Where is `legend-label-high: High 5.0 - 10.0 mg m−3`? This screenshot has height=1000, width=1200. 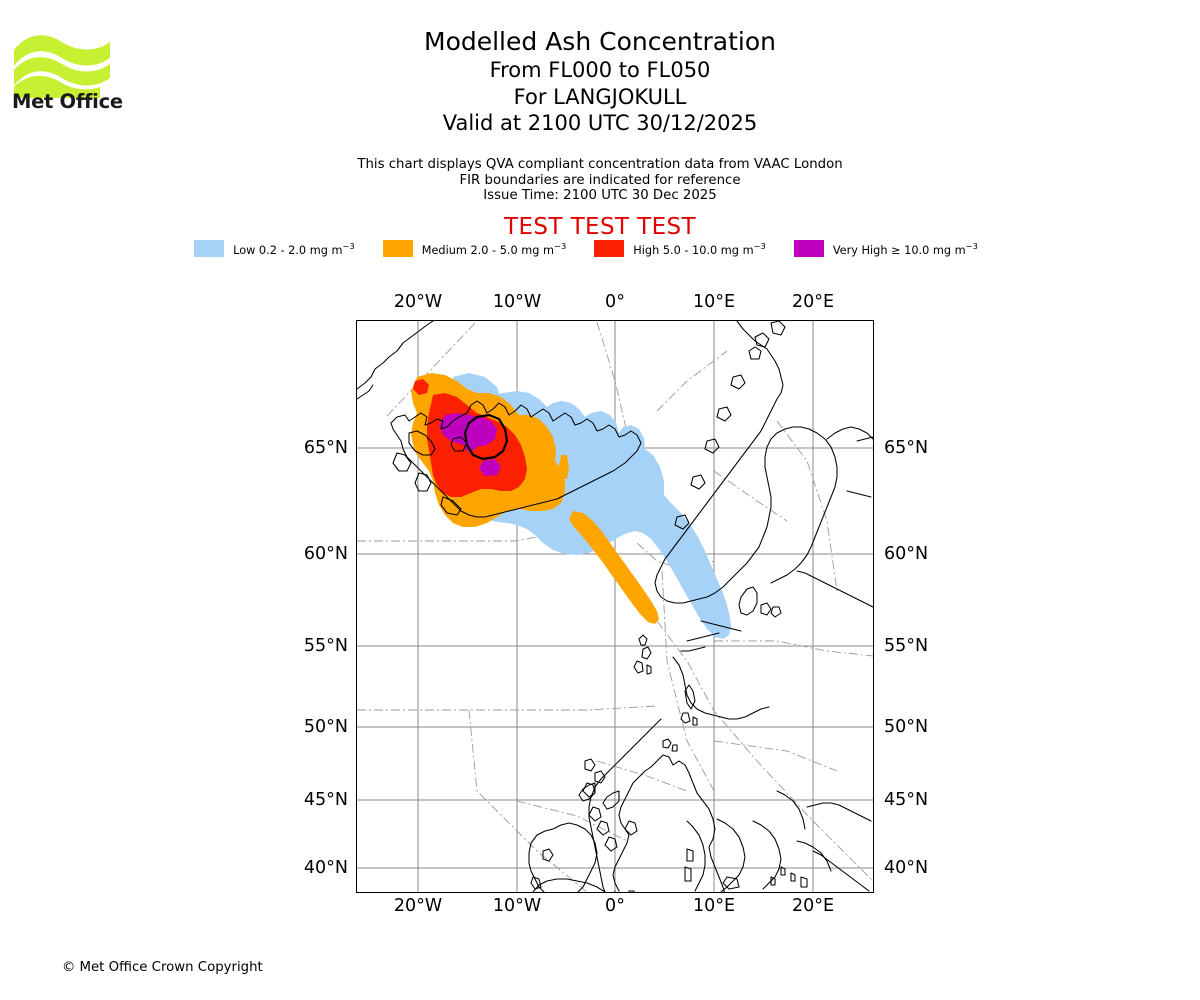
legend-label-high: High 5.0 - 10.0 mg m−3 is located at coordinates (699, 248).